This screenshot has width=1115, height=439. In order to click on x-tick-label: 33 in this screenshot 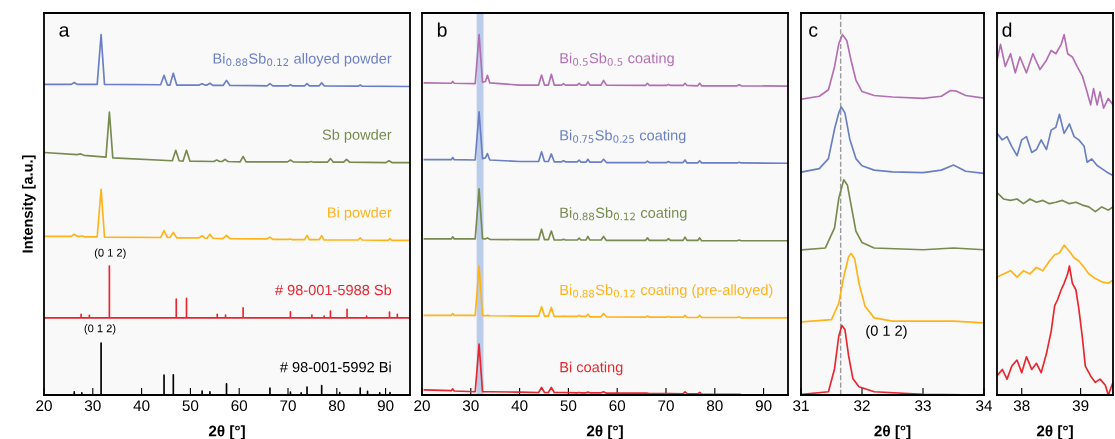, I will do `click(923, 406)`.